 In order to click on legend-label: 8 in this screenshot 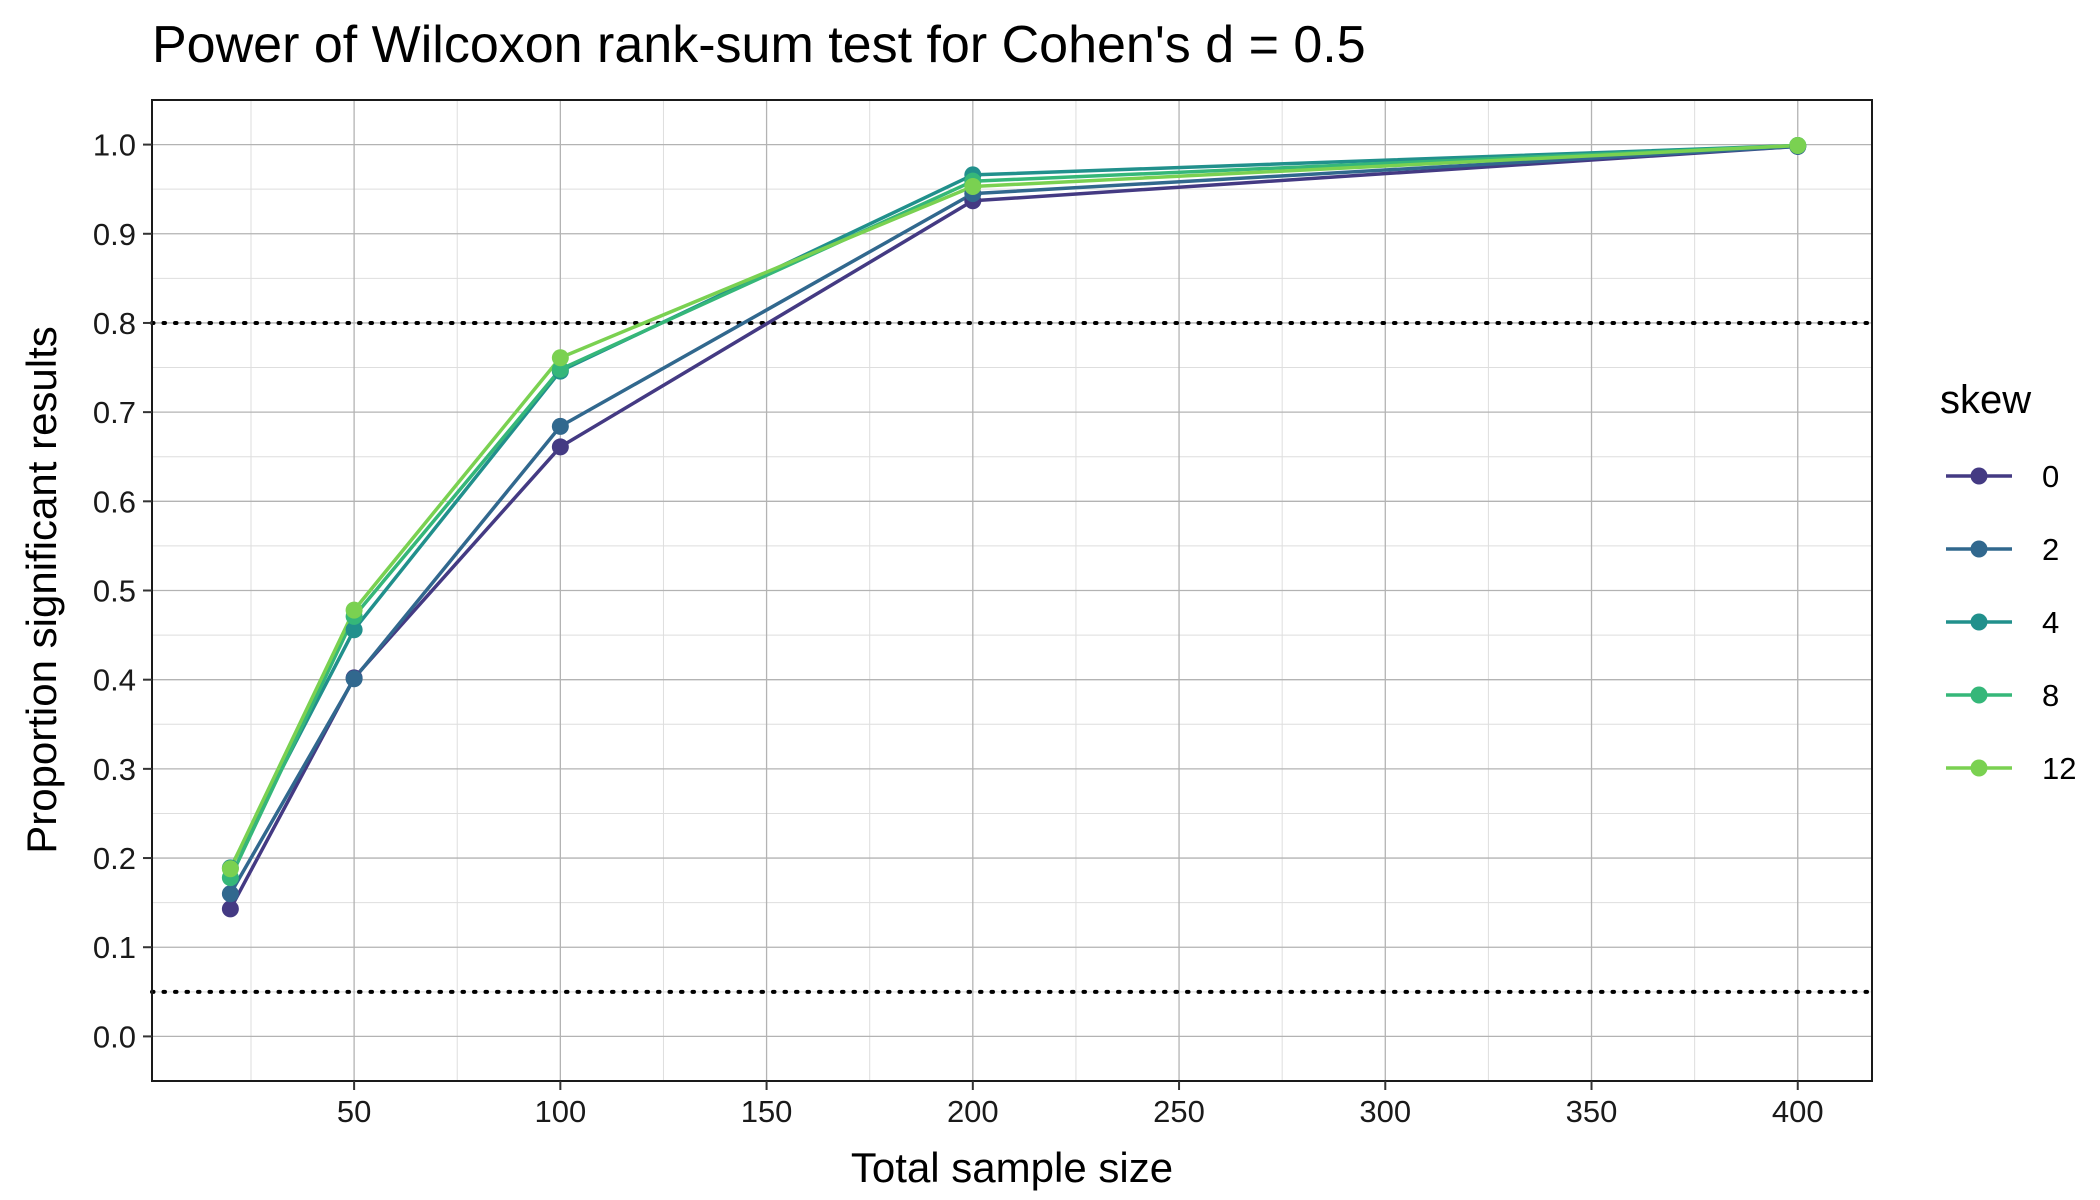, I will do `click(2050, 695)`.